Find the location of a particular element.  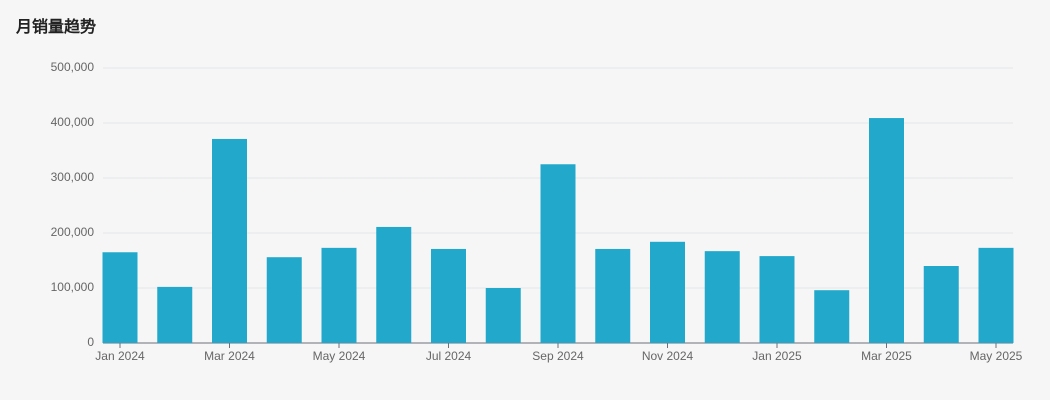

x-tick-label: Sep 2024 is located at coordinates (558, 356).